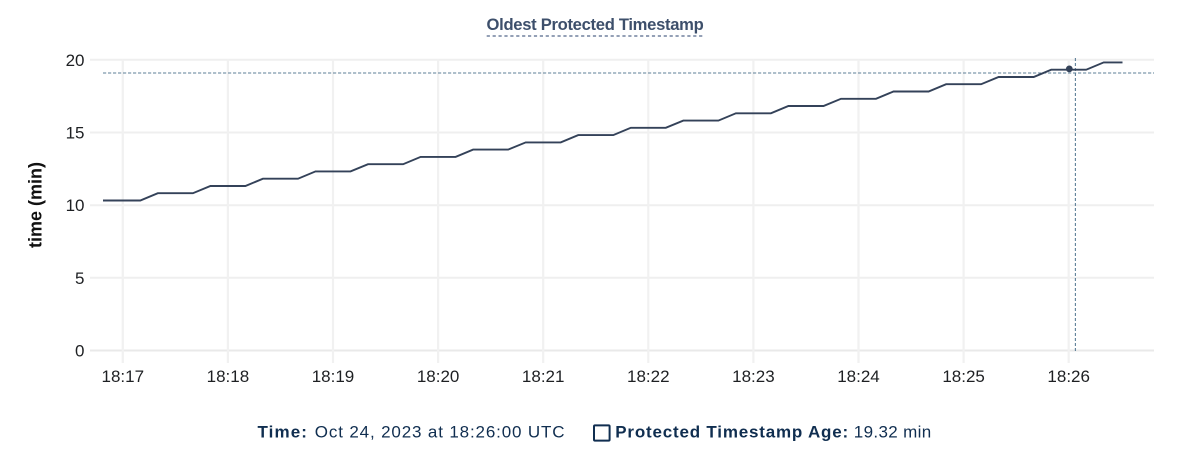 Image resolution: width=1194 pixels, height=471 pixels. Describe the element at coordinates (75, 133) in the screenshot. I see `svg-text: 15` at that location.